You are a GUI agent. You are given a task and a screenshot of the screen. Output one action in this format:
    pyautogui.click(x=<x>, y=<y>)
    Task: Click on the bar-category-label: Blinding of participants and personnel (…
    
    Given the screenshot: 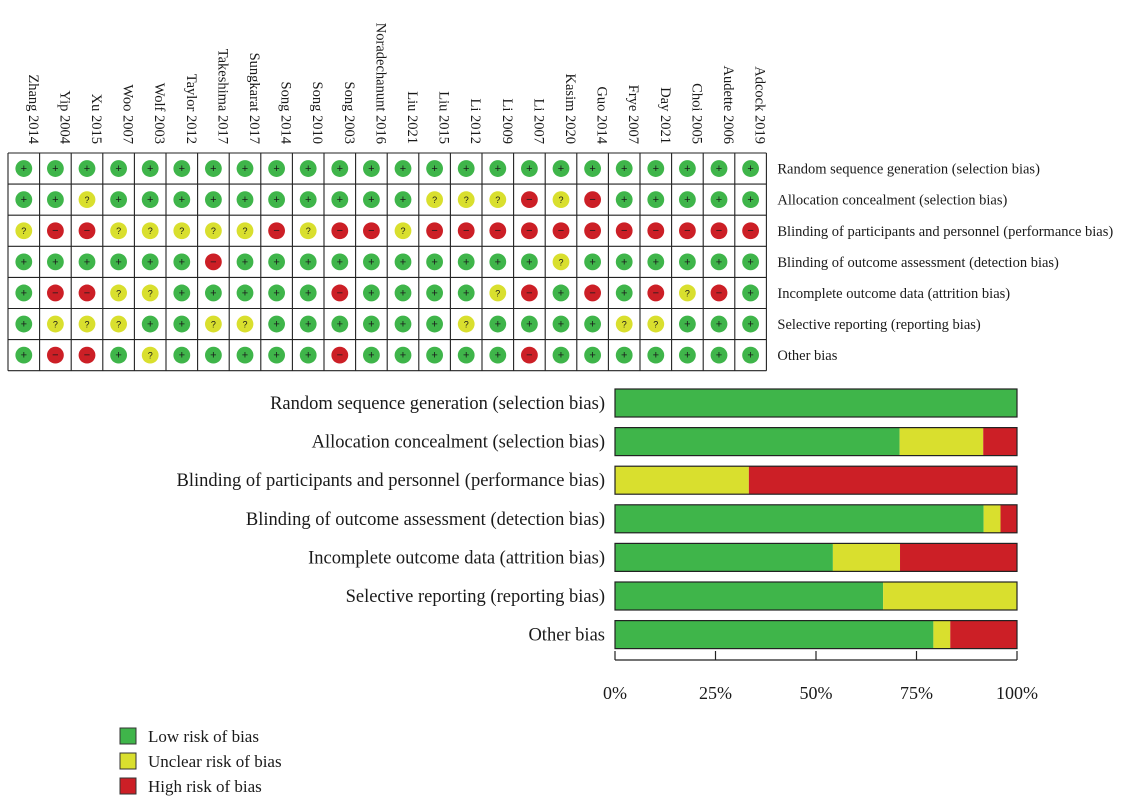 What is the action you would take?
    pyautogui.click(x=391, y=481)
    